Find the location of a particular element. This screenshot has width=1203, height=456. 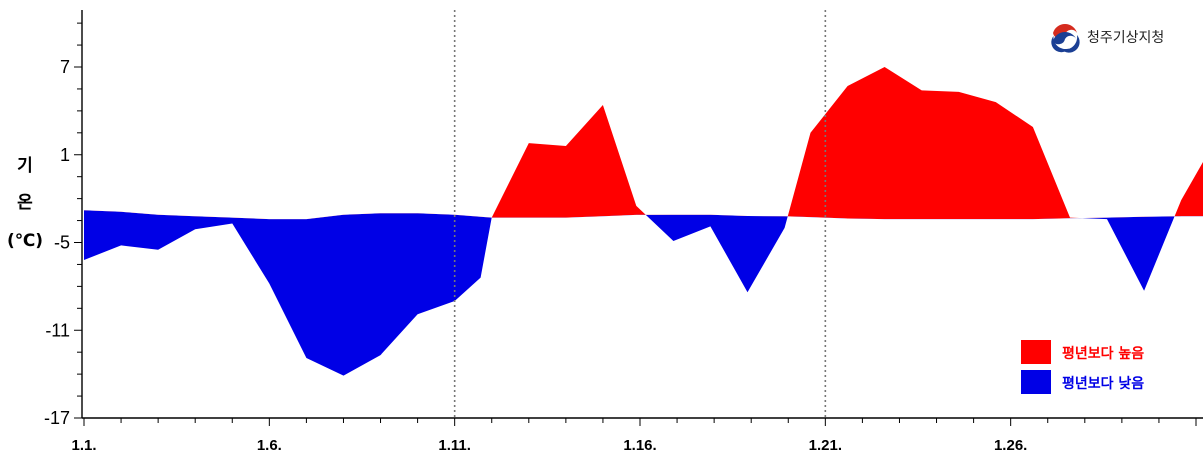

x-tick-label: 1.26. is located at coordinates (1010, 445).